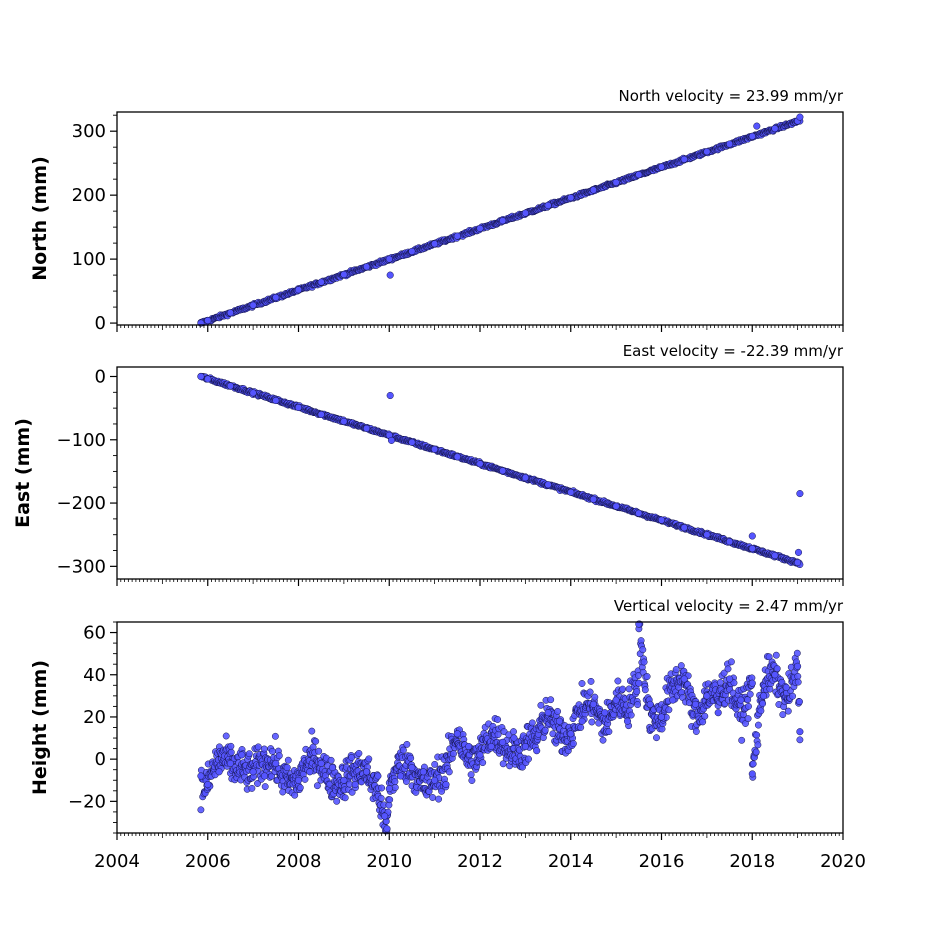 Image resolution: width=937 pixels, height=937 pixels. I want to click on height-y-tick-label: 0, so click(100, 759).